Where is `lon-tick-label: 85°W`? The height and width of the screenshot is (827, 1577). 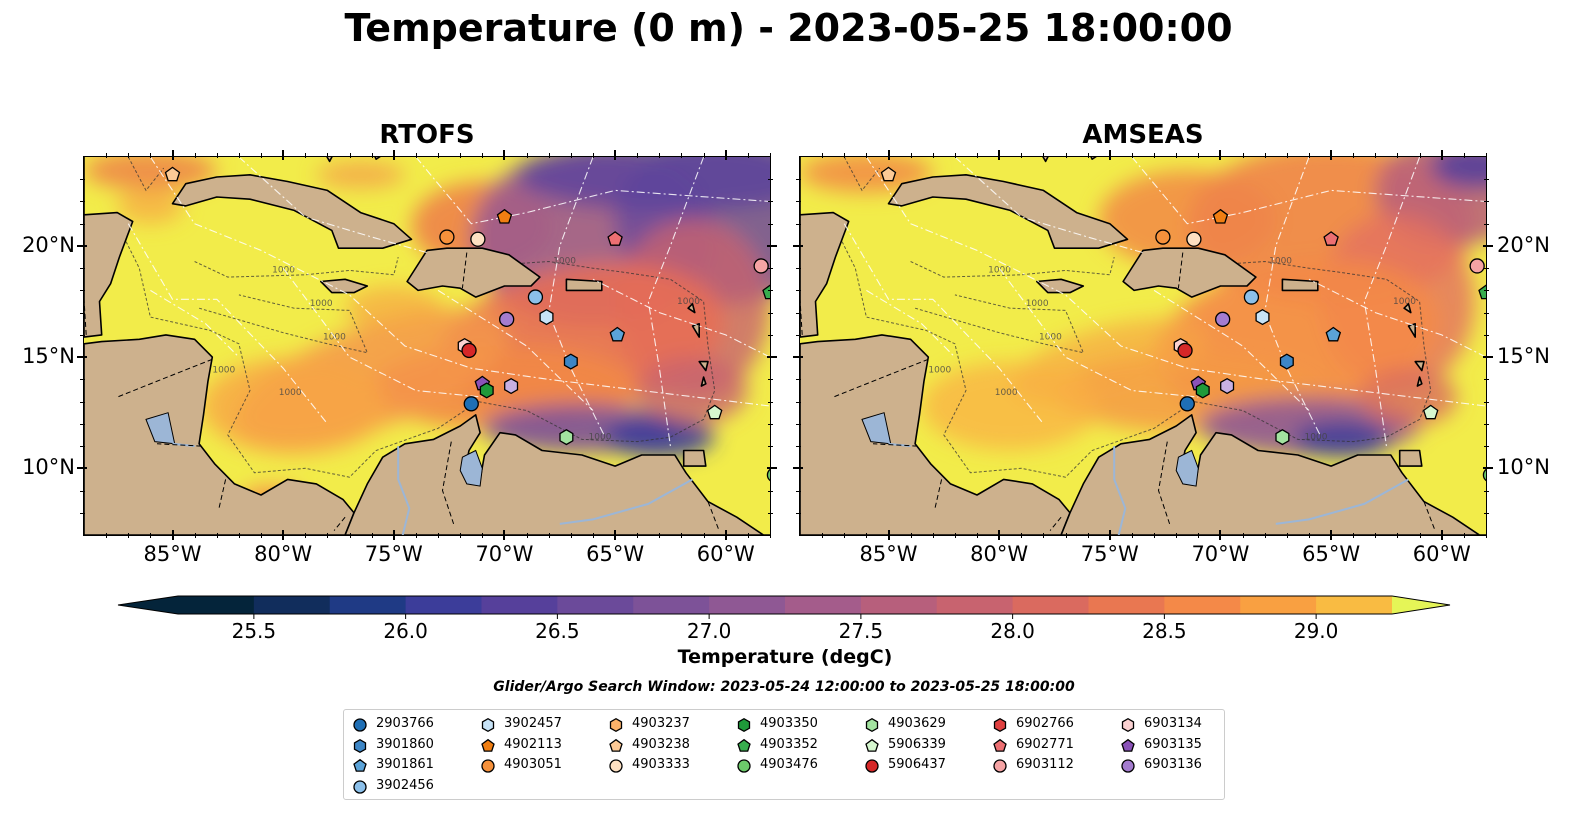
lon-tick-label: 85°W is located at coordinates (888, 554).